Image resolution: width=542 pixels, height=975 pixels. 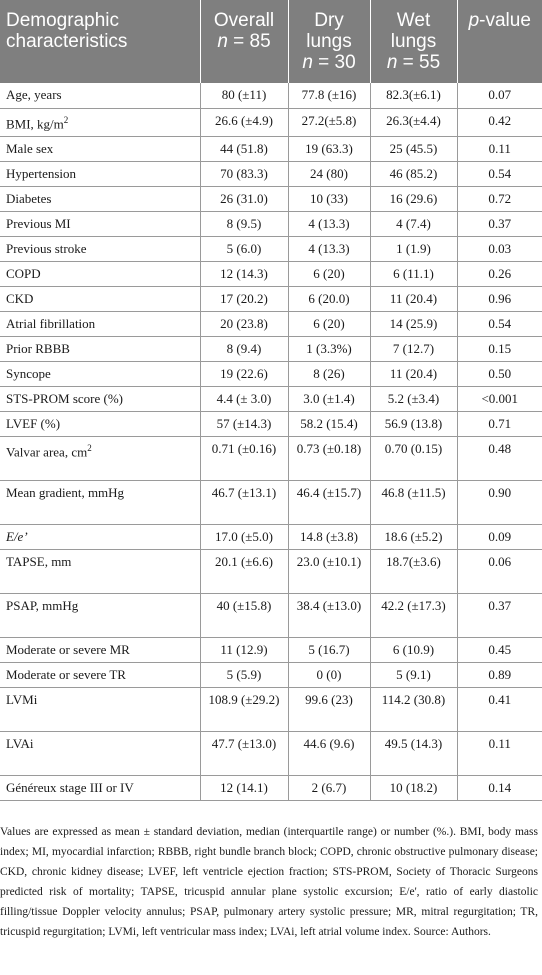 What do you see at coordinates (328, 458) in the screenshot?
I see `cell-dry: 0.73 (±0.18)` at bounding box center [328, 458].